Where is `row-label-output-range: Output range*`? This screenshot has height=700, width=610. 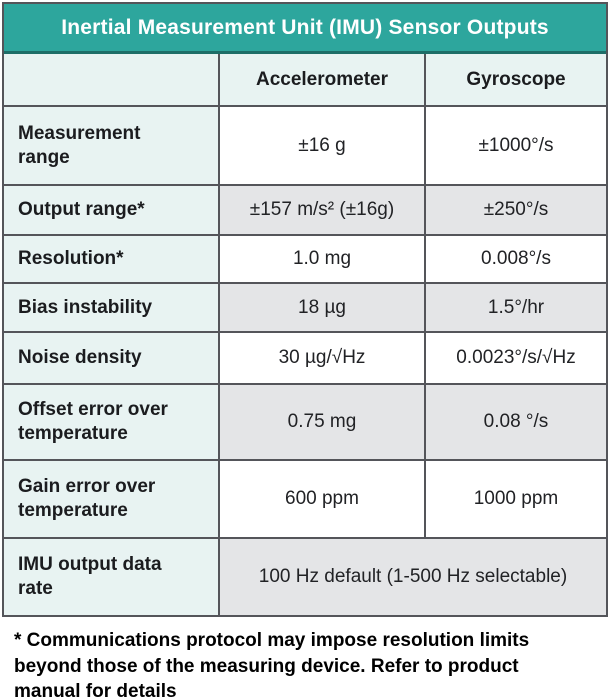 row-label-output-range: Output range* is located at coordinates (111, 210).